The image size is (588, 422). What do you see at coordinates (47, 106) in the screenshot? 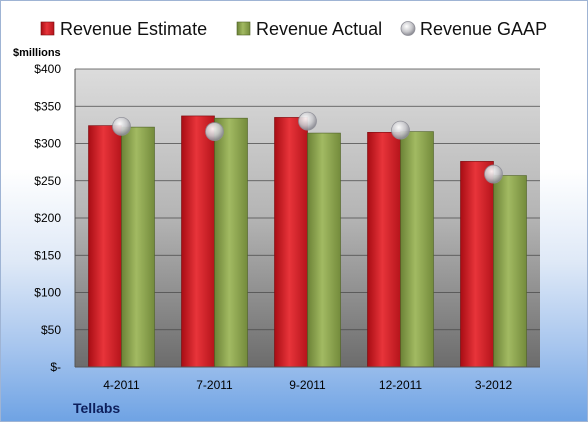
I see `y-tick-label: $350` at bounding box center [47, 106].